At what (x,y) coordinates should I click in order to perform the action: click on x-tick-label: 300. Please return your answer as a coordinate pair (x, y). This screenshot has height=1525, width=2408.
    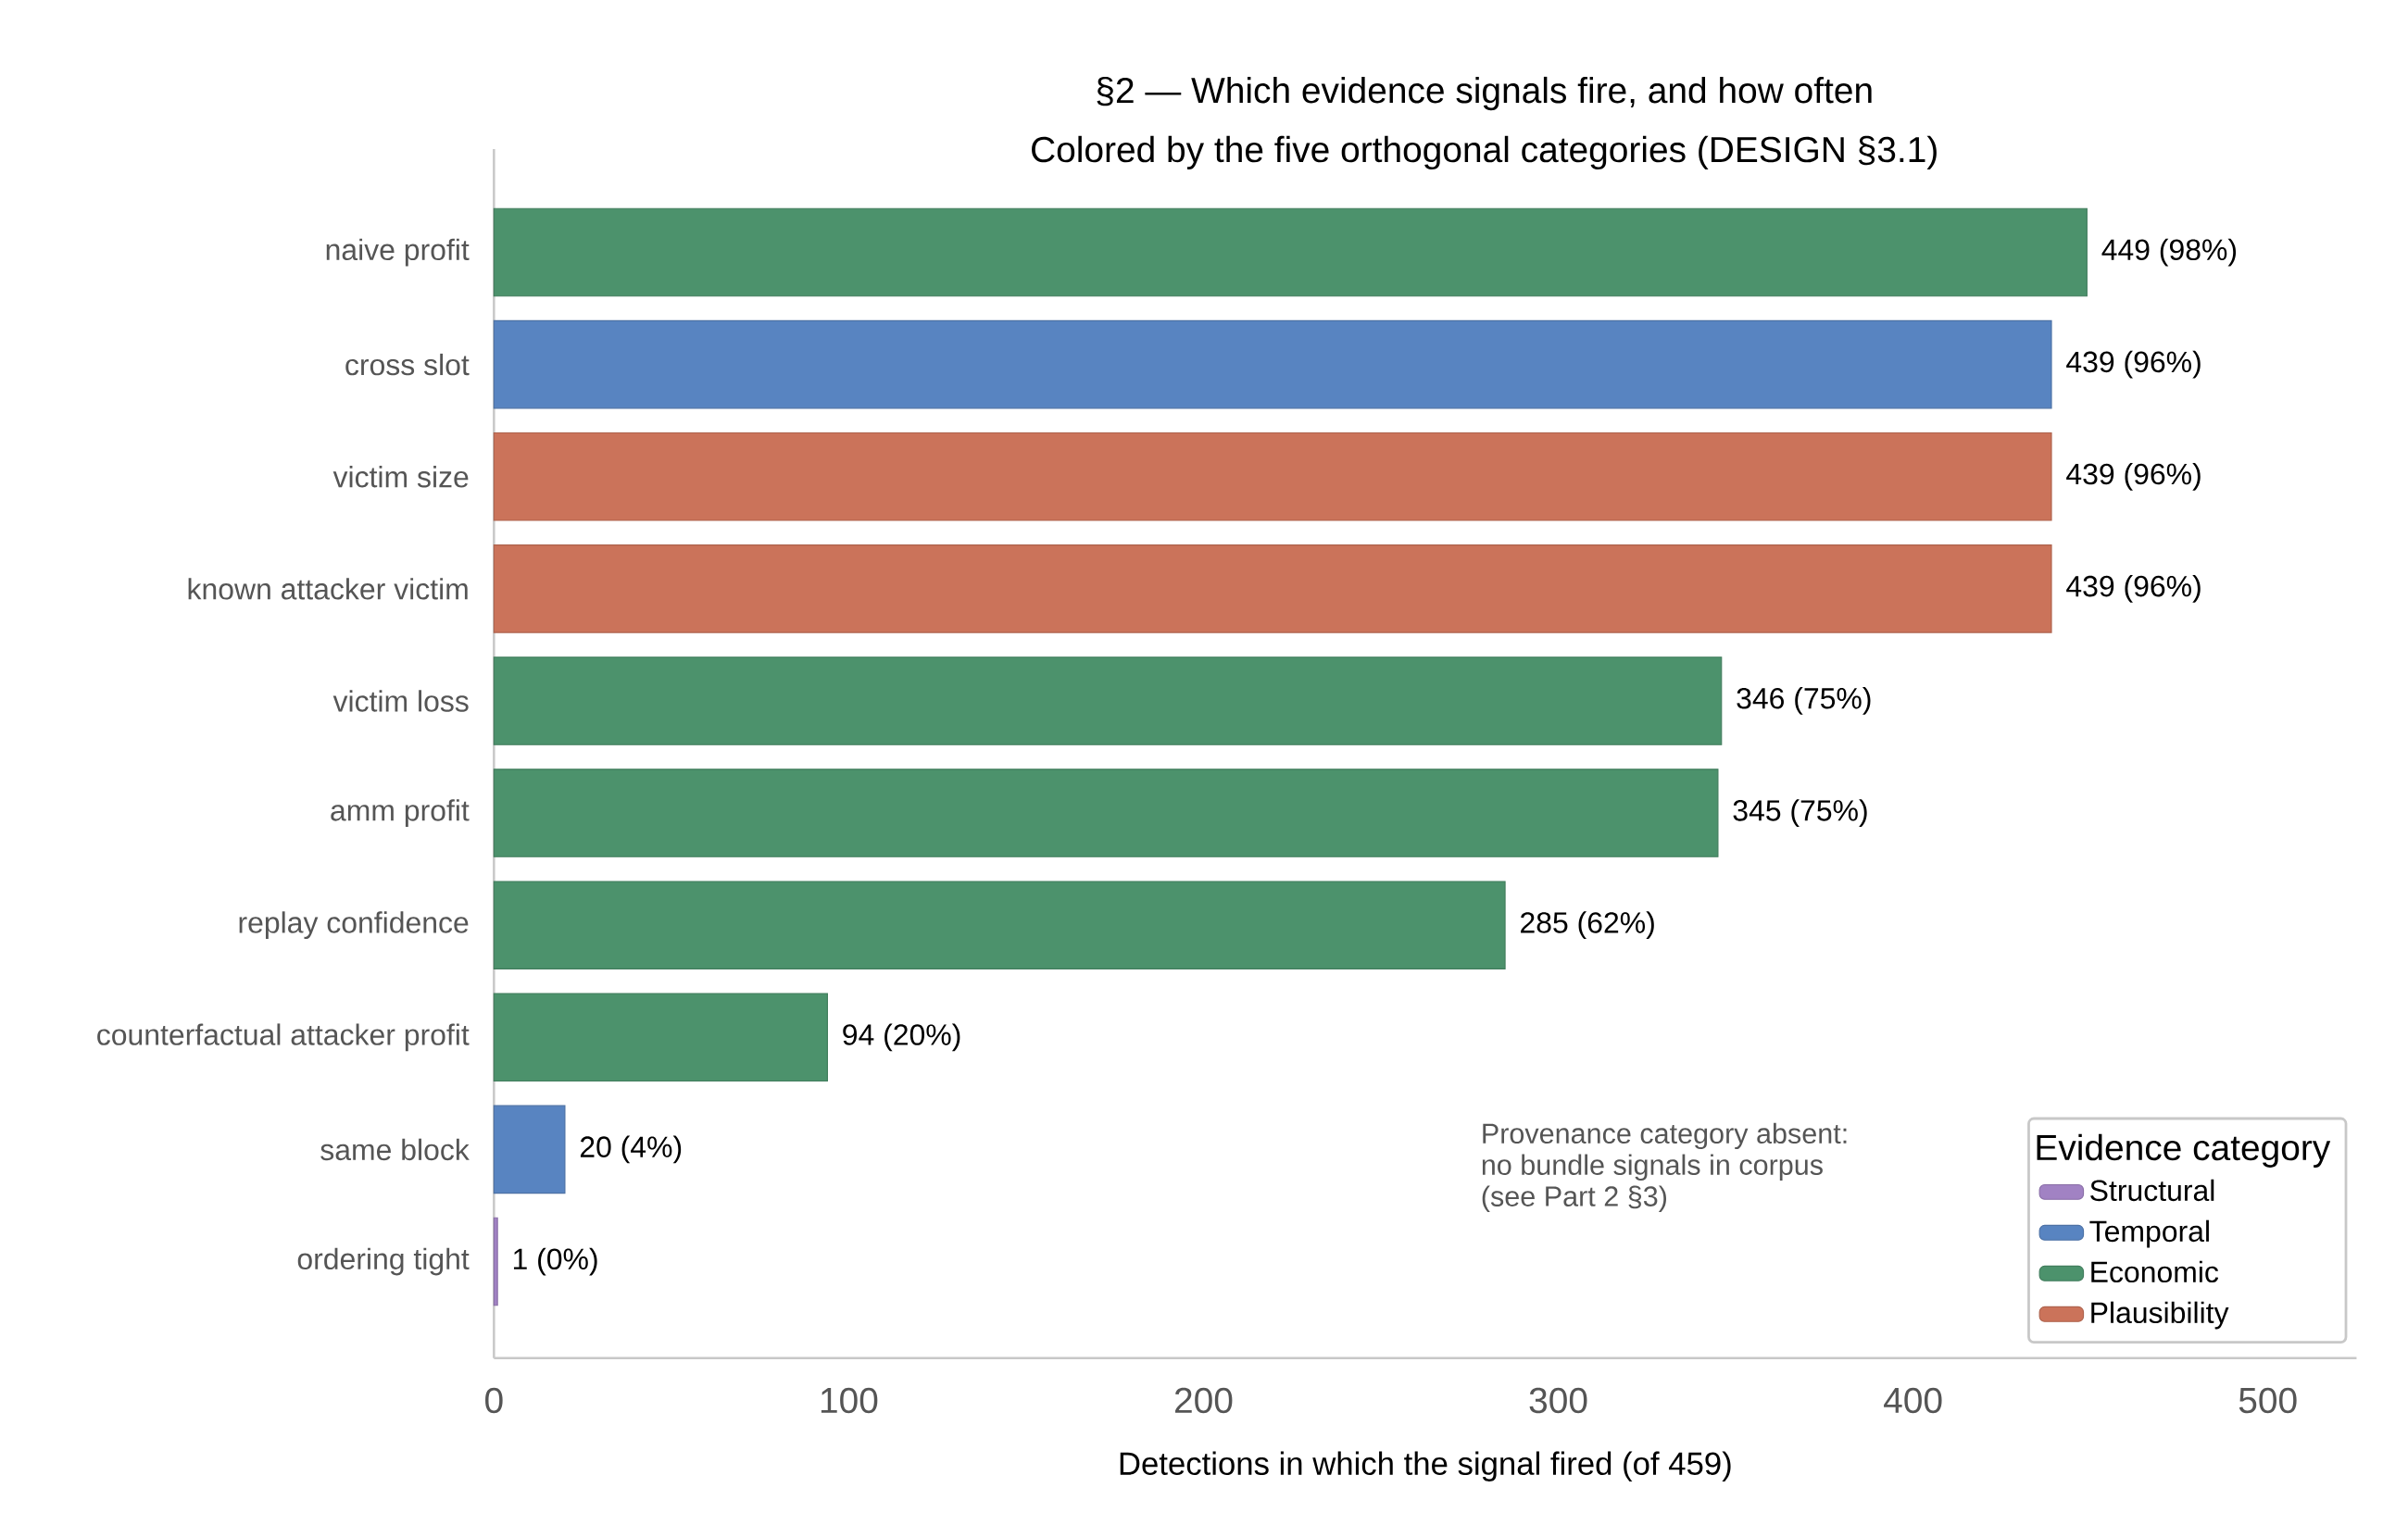
    Looking at the image, I should click on (1558, 1401).